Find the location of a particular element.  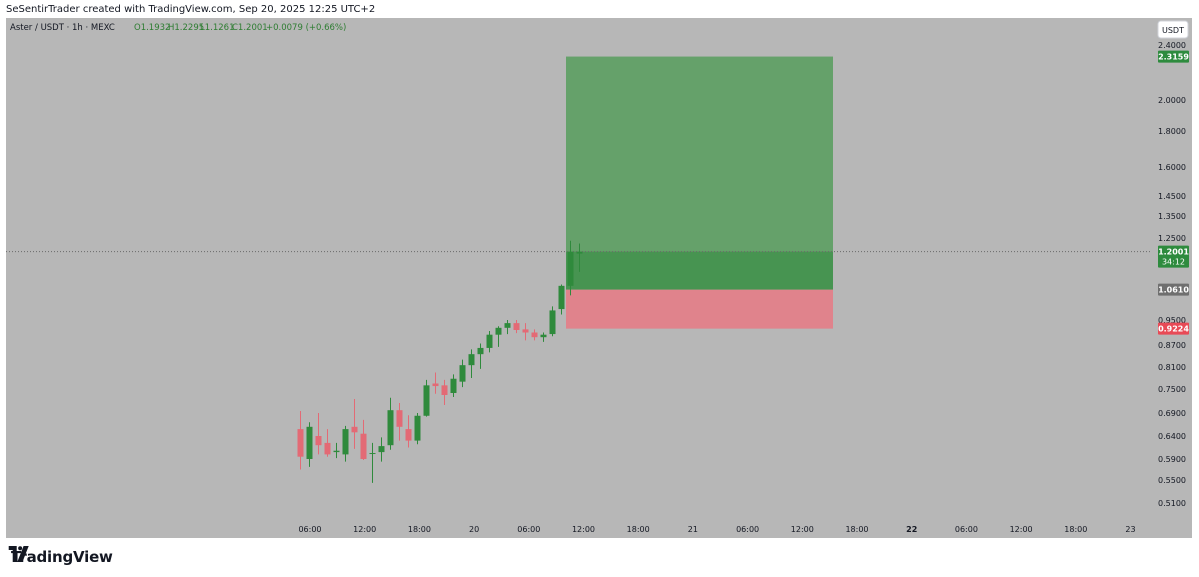

price-axis-tick: 2.4000 is located at coordinates (1172, 45).